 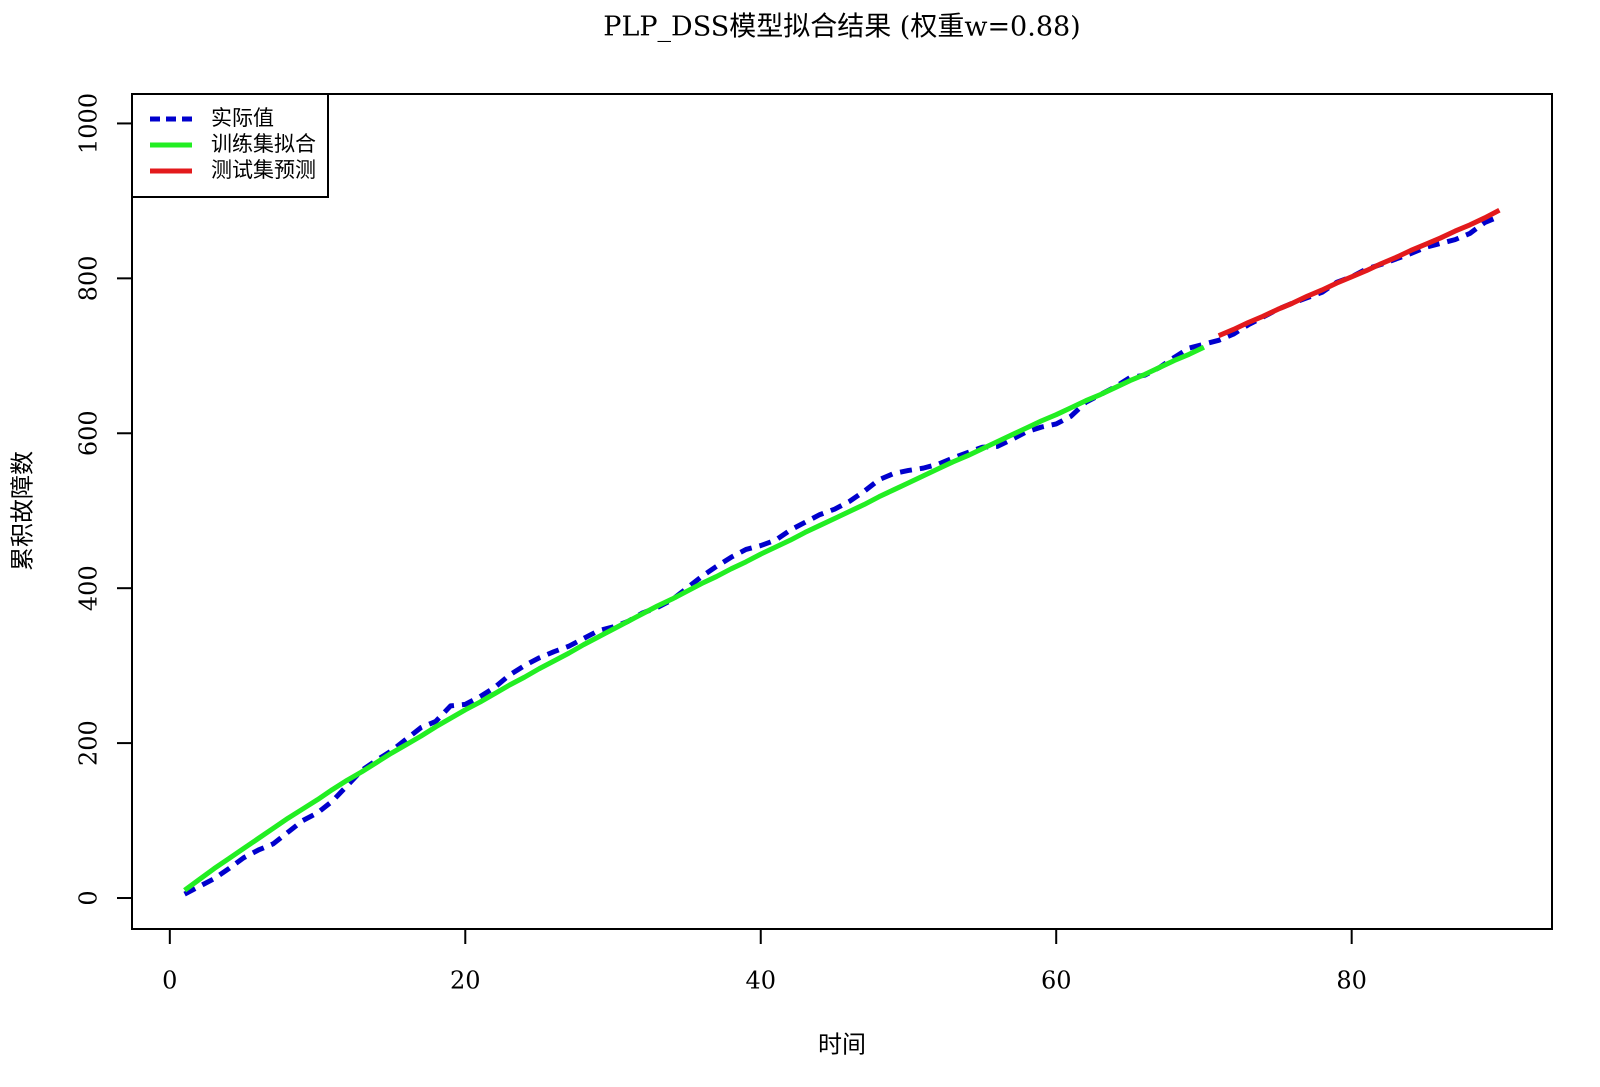 What do you see at coordinates (89, 897) in the screenshot?
I see `y-tick-label: 0` at bounding box center [89, 897].